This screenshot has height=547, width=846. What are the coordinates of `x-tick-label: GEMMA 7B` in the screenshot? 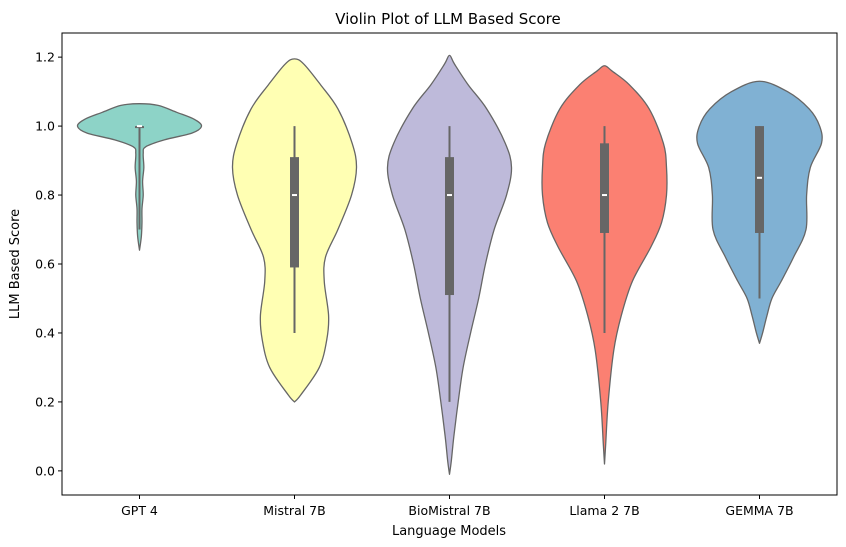 It's located at (759, 510).